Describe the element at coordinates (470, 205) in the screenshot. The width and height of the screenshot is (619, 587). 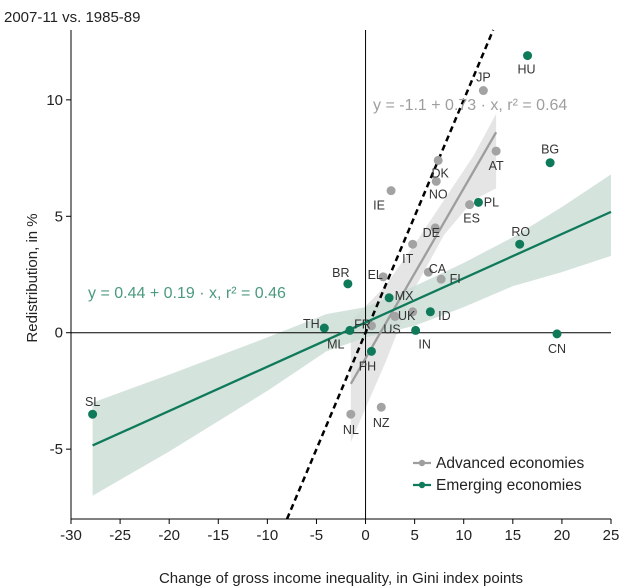
I see `data-point-es` at that location.